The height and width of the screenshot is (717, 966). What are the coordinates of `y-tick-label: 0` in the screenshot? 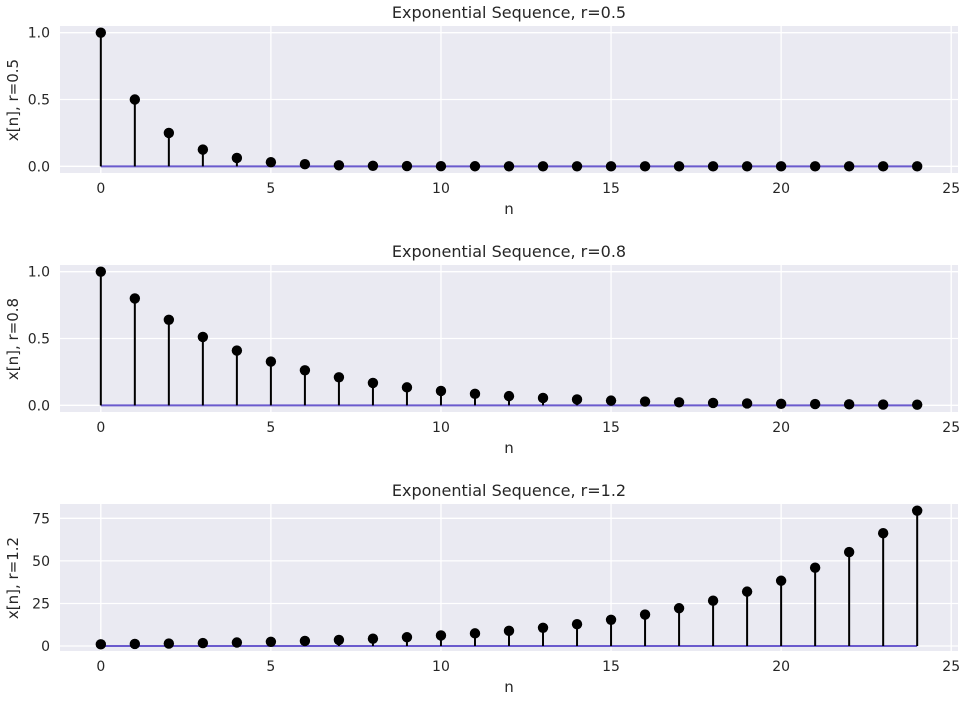 It's located at (45, 647).